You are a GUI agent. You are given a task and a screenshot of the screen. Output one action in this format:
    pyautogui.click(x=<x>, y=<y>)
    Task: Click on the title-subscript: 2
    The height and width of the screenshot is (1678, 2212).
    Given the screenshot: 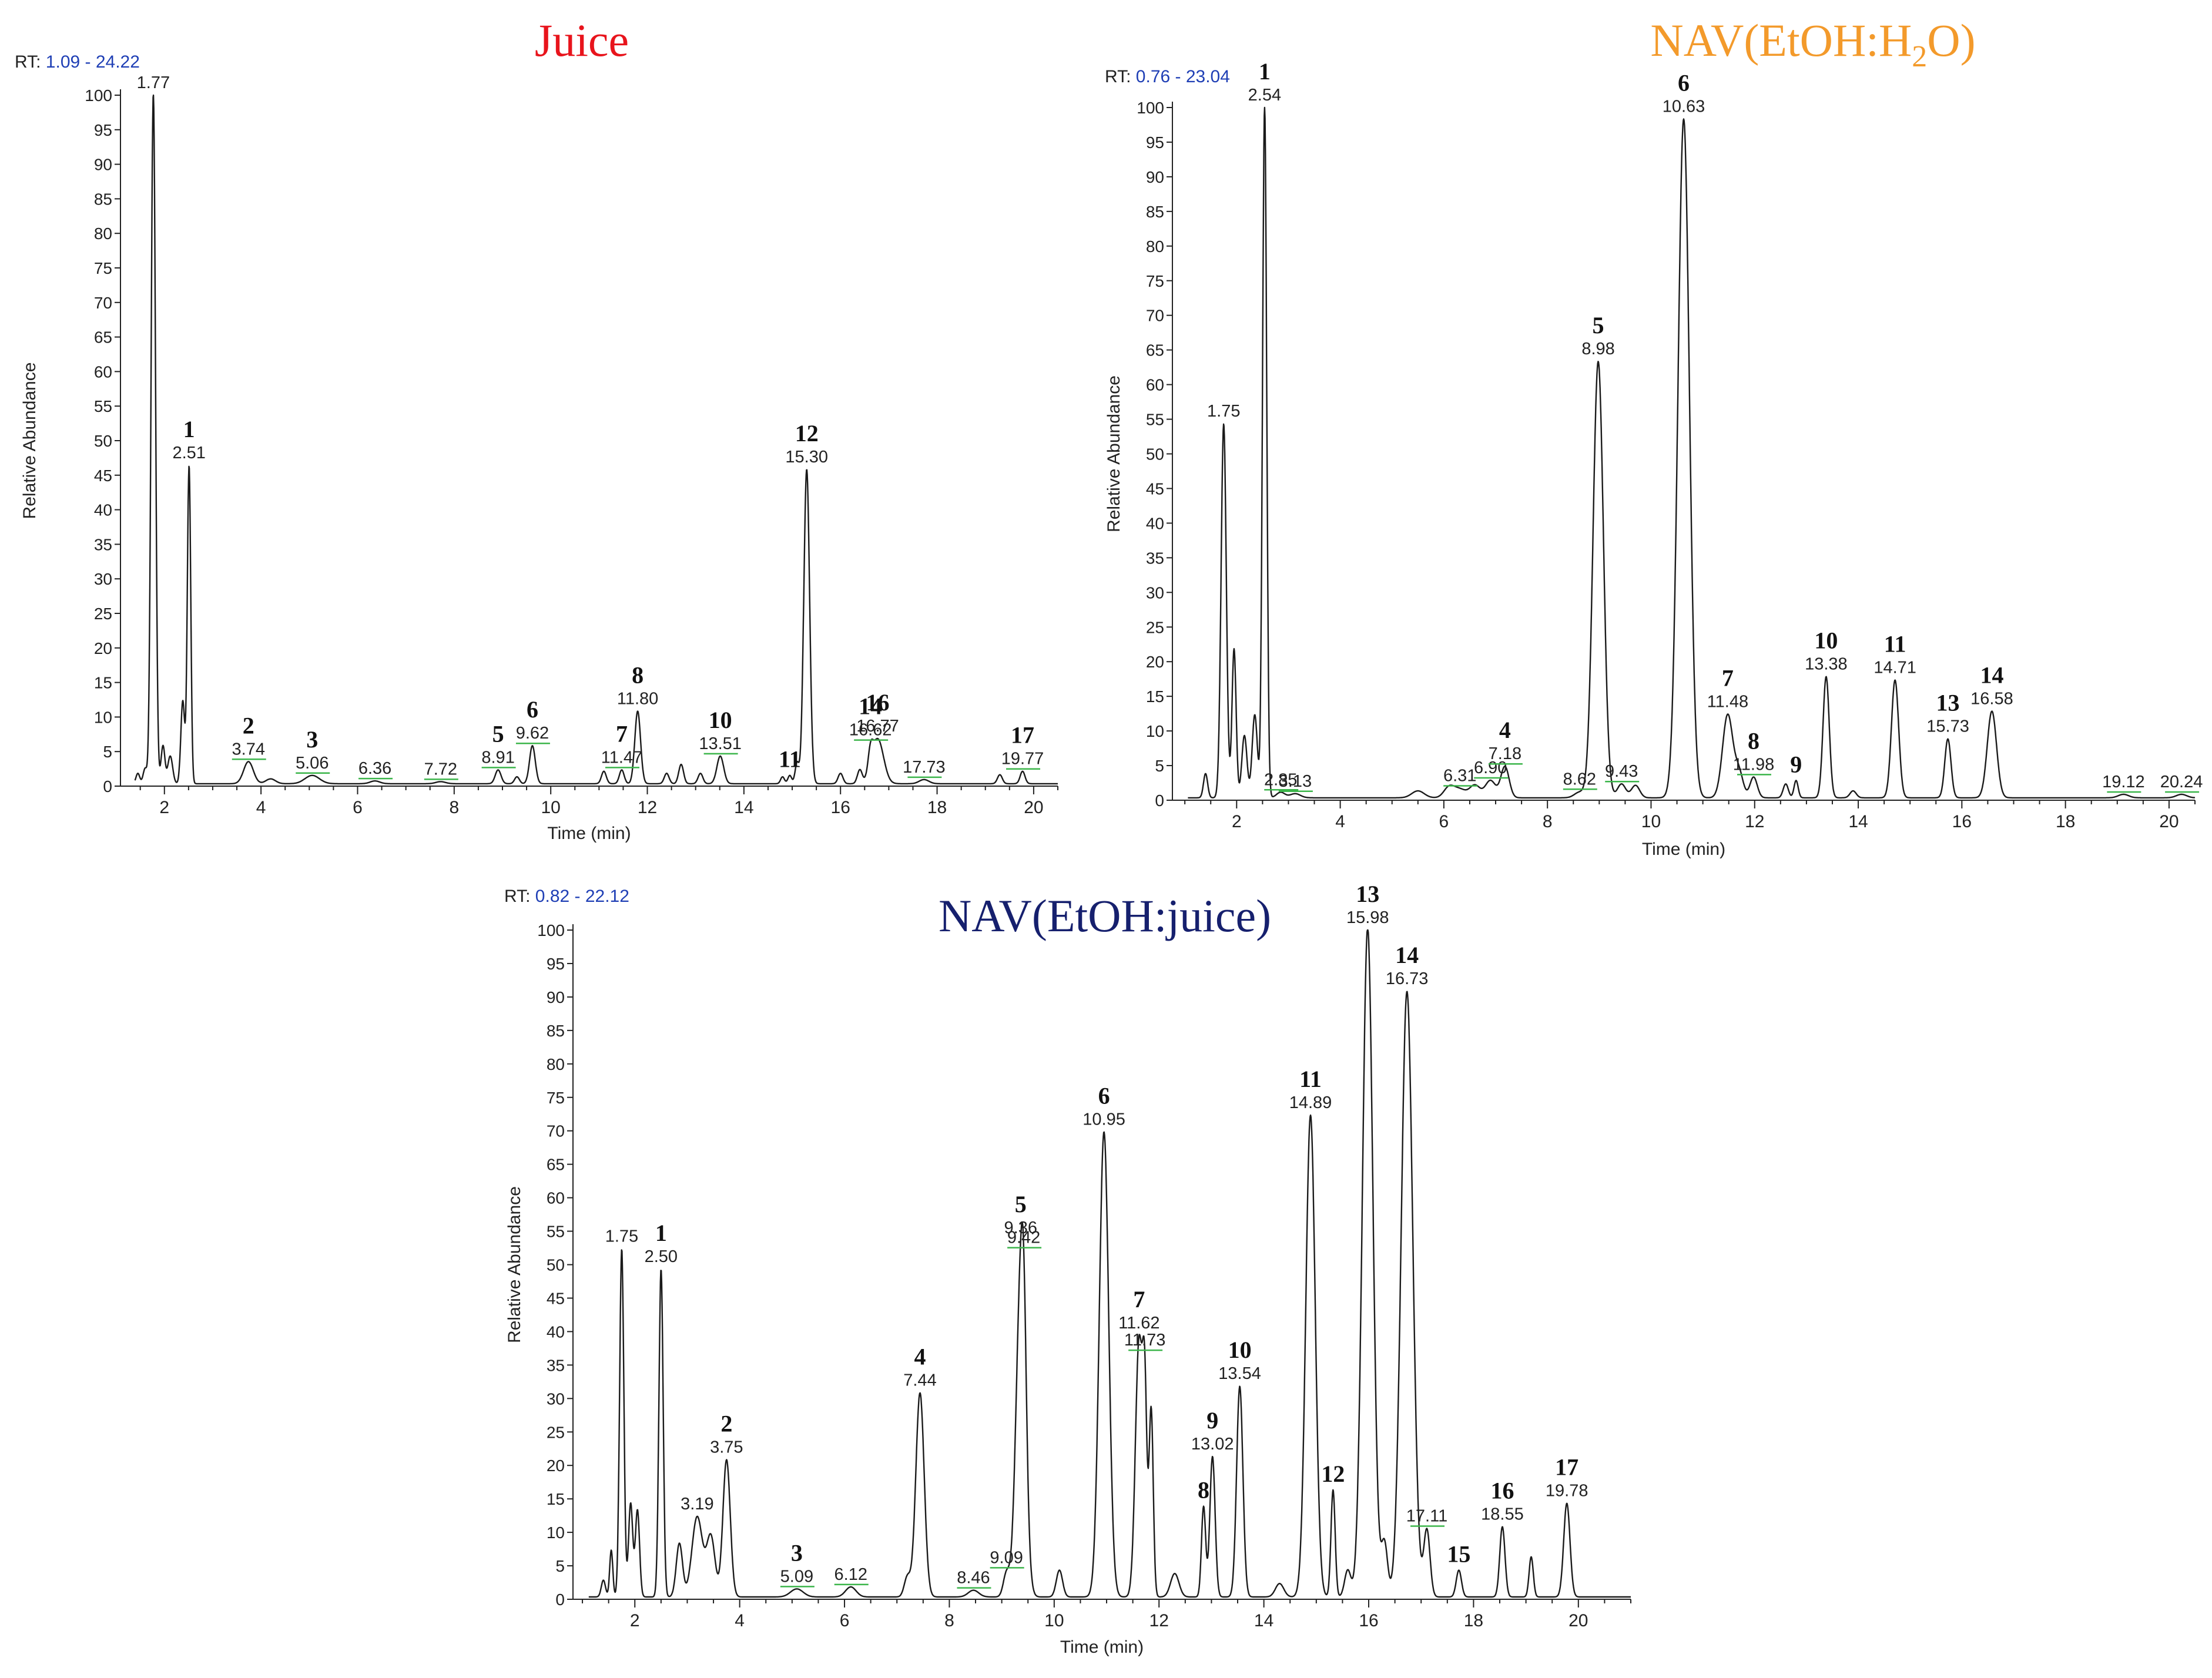 What is the action you would take?
    pyautogui.click(x=1919, y=56)
    